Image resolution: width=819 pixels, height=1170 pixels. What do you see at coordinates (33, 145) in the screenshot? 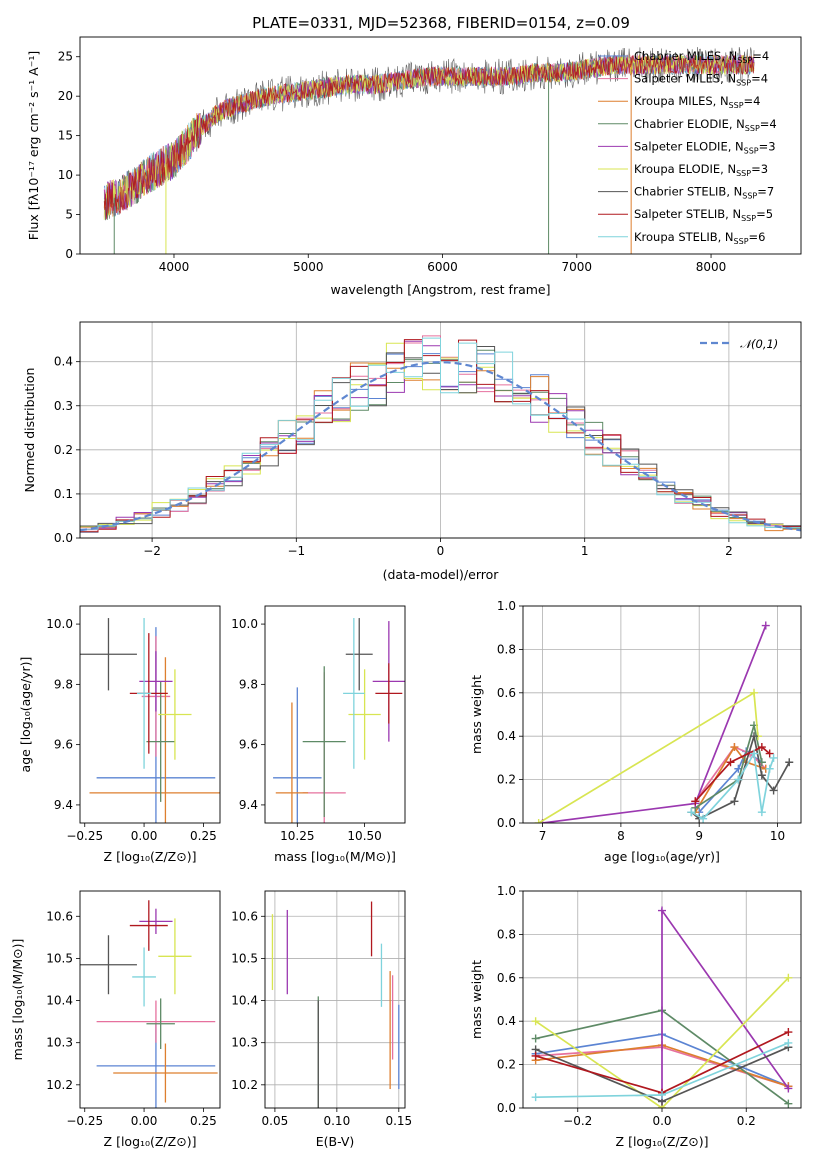
I see `y-axis-label: Flux [fλ10⁻¹⁷ erg cm⁻² s⁻¹ A⁻¹]` at bounding box center [33, 145].